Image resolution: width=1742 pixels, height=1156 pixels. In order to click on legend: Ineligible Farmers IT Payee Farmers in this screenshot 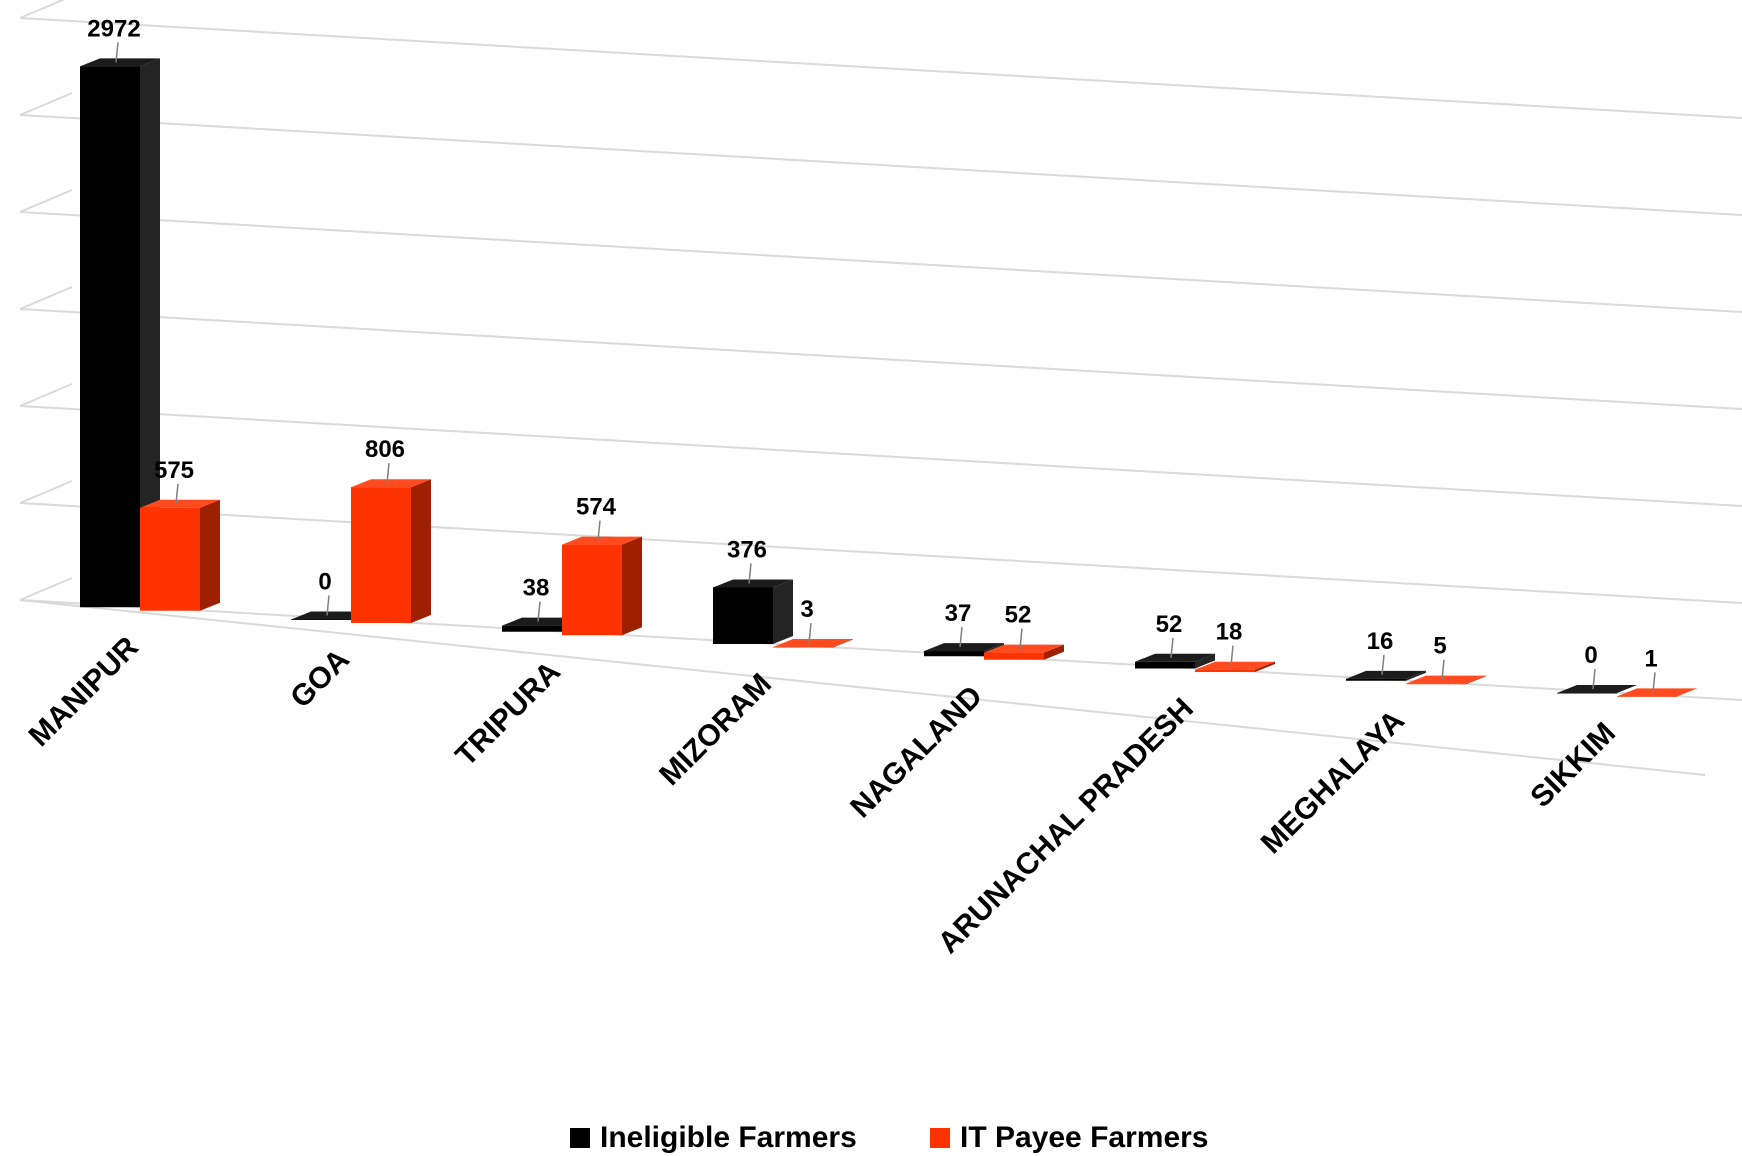, I will do `click(889, 1137)`.